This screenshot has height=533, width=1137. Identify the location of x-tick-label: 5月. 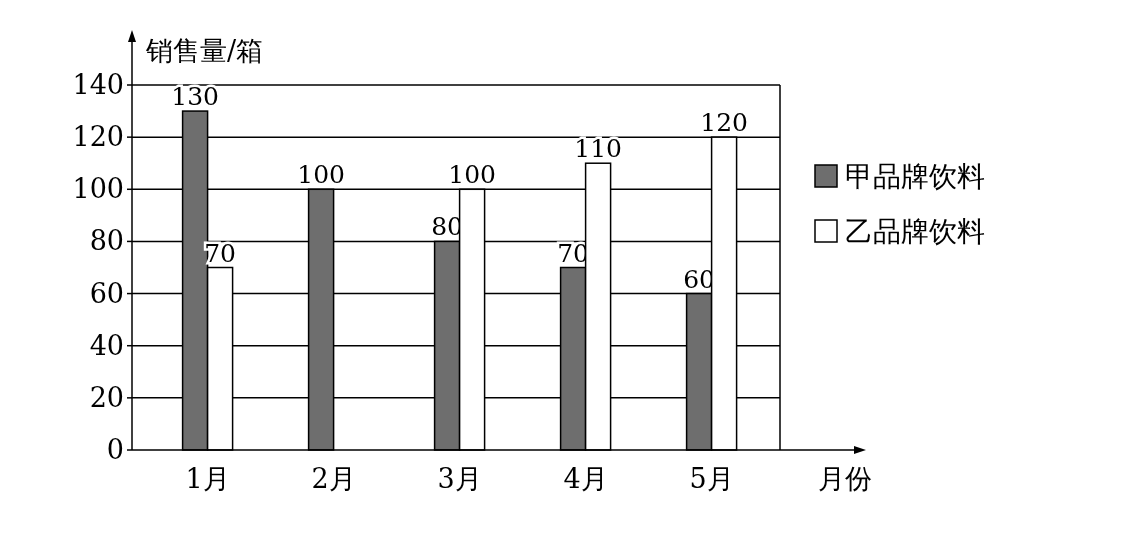
(711, 478).